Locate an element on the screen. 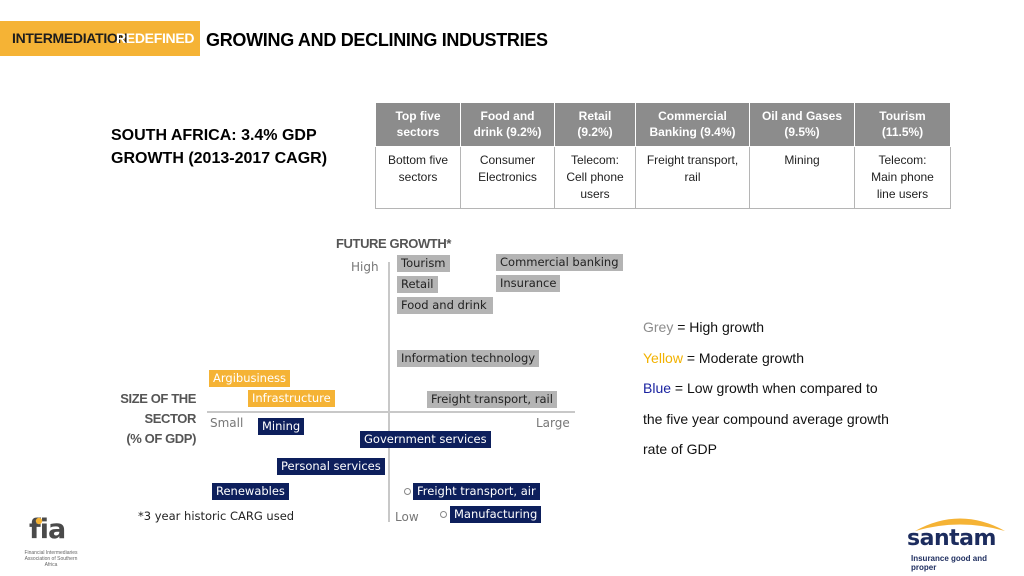  table-header-cell: Commercial Banking (9.4%) is located at coordinates (692, 124).